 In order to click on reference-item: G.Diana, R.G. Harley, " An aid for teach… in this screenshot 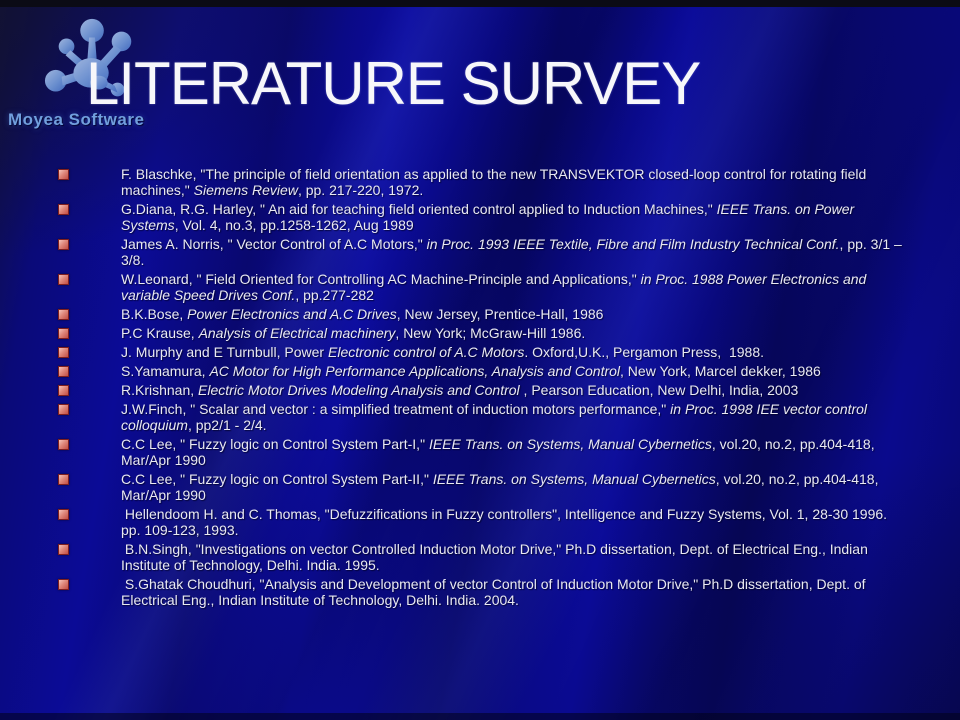, I will do `click(482, 217)`.